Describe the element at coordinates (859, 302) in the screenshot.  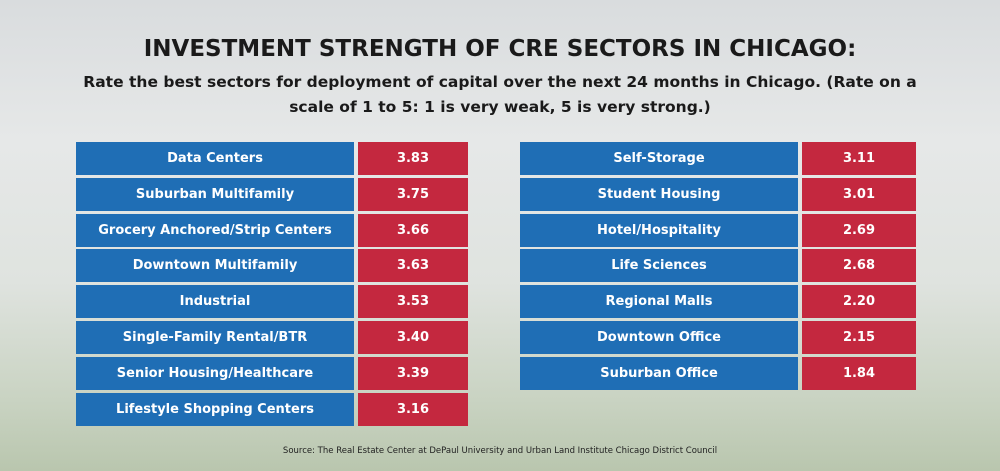
I see `sector-rating: 2.20` at that location.